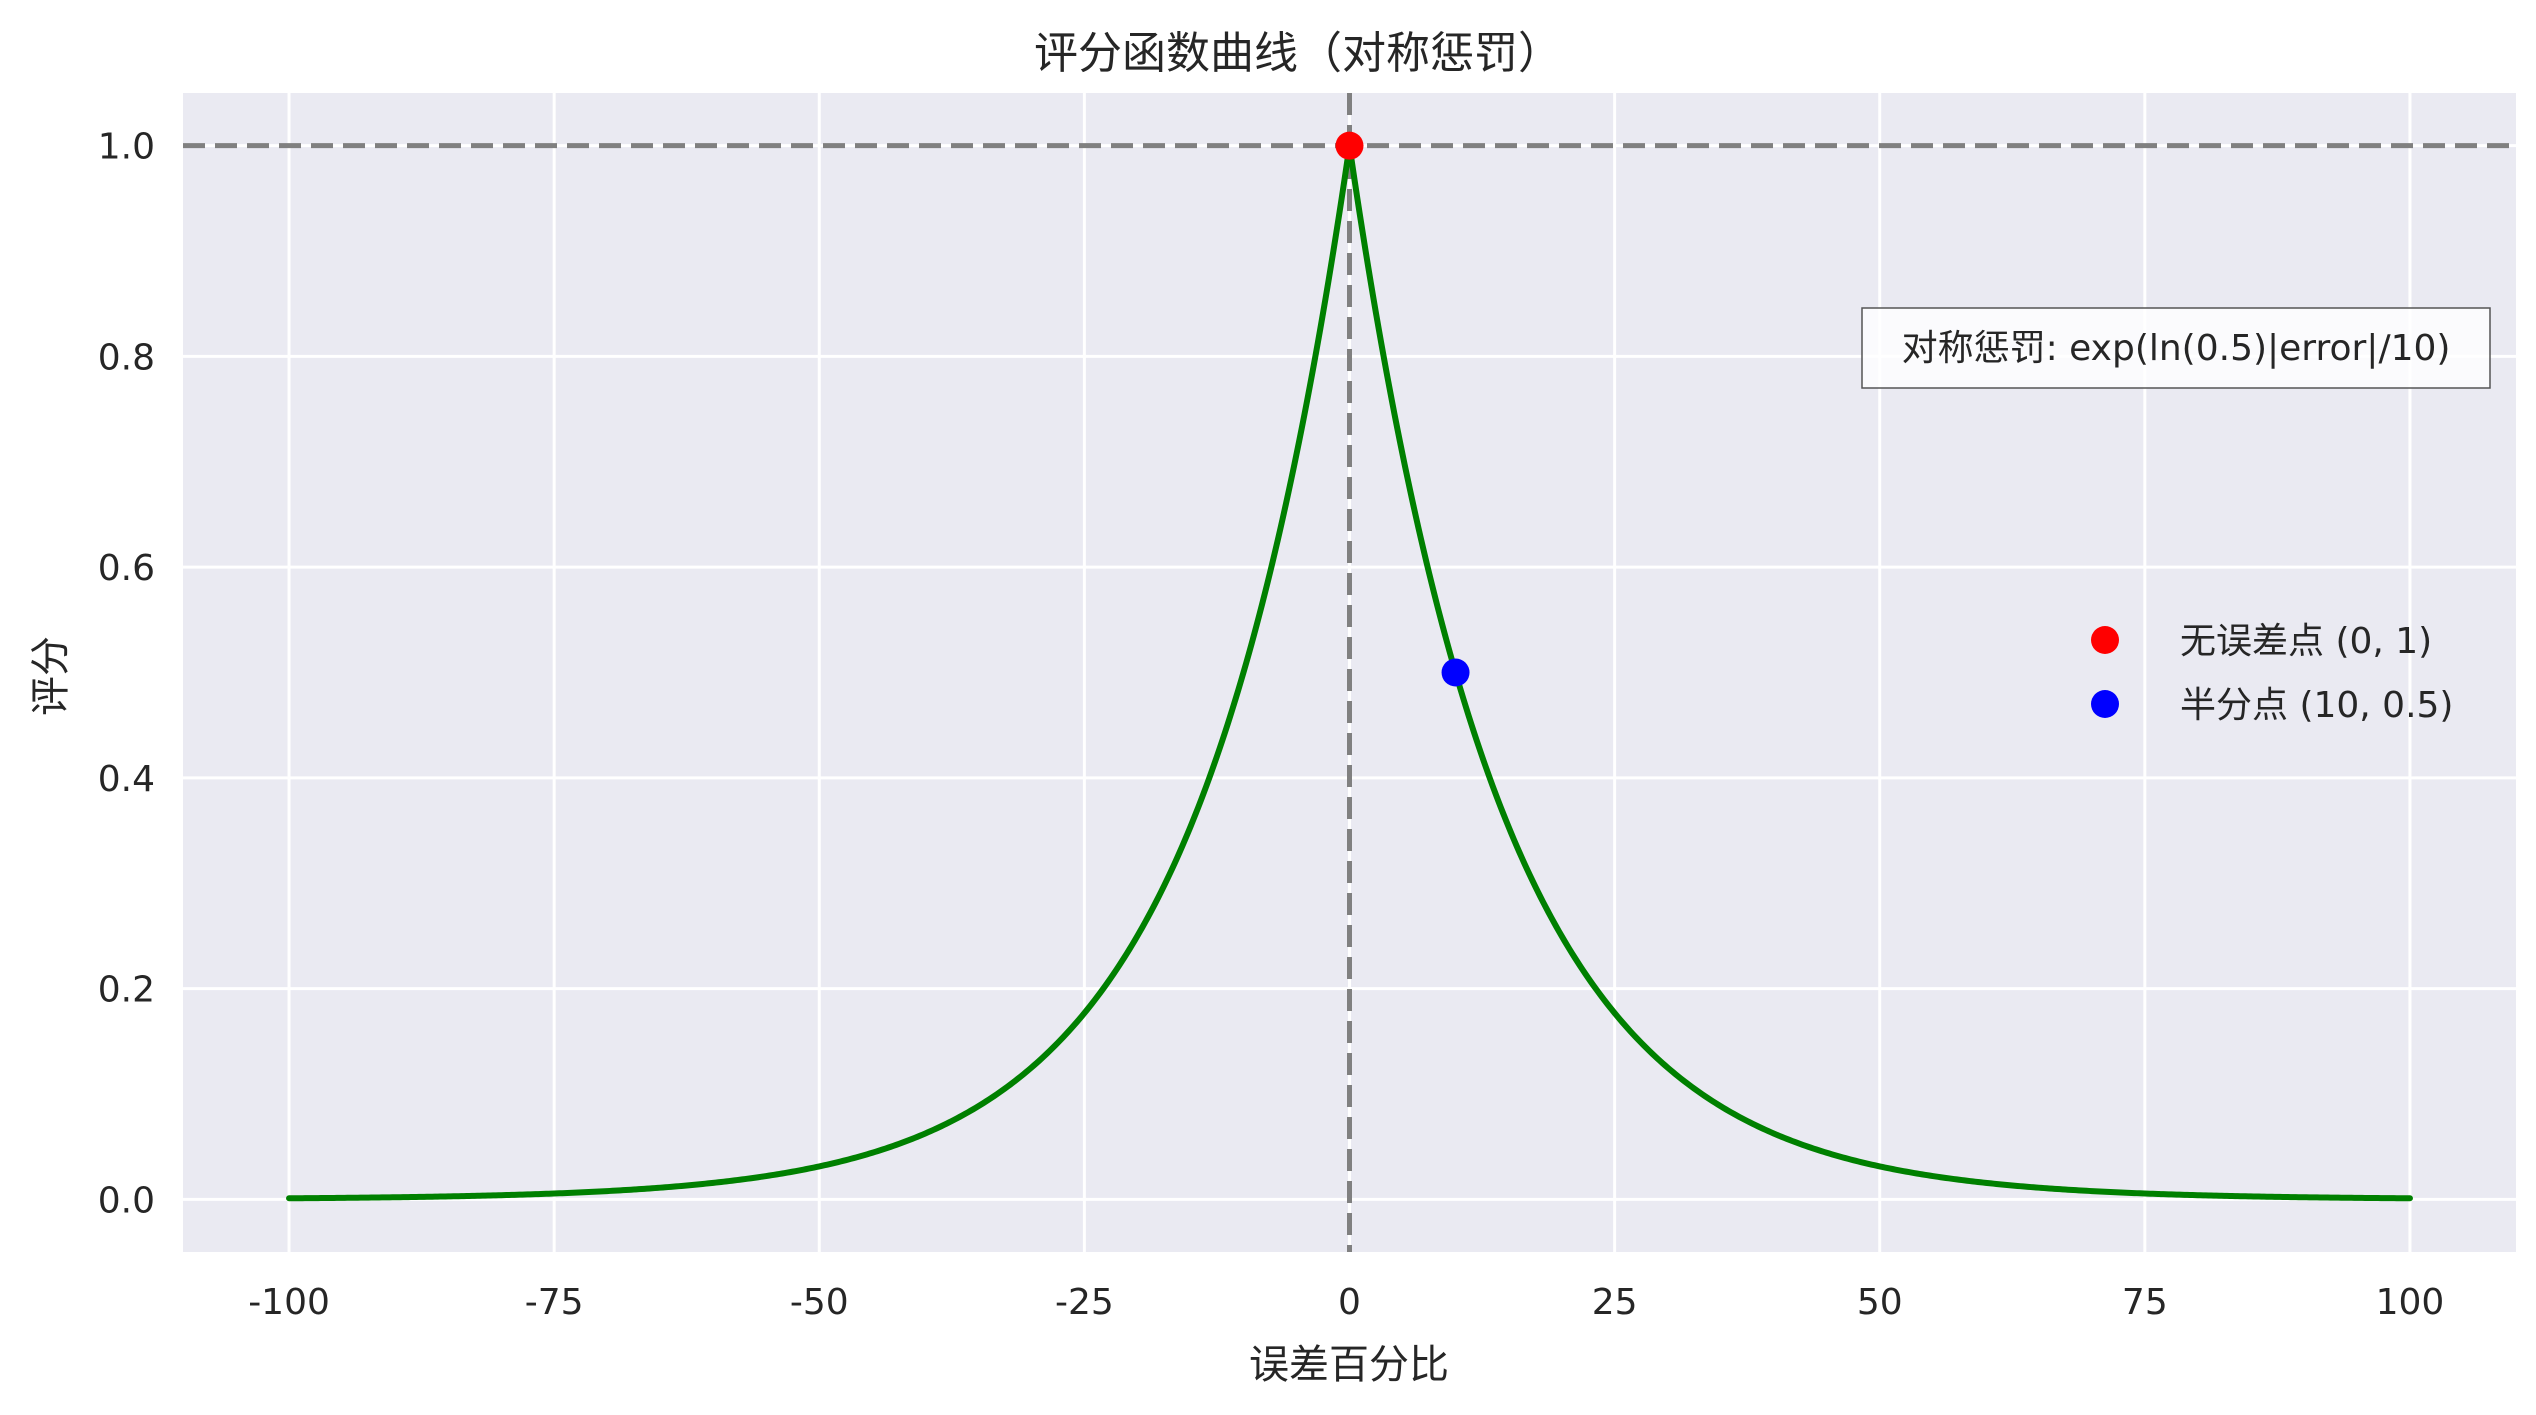  I want to click on y-tick-label: 0.8, so click(126, 357).